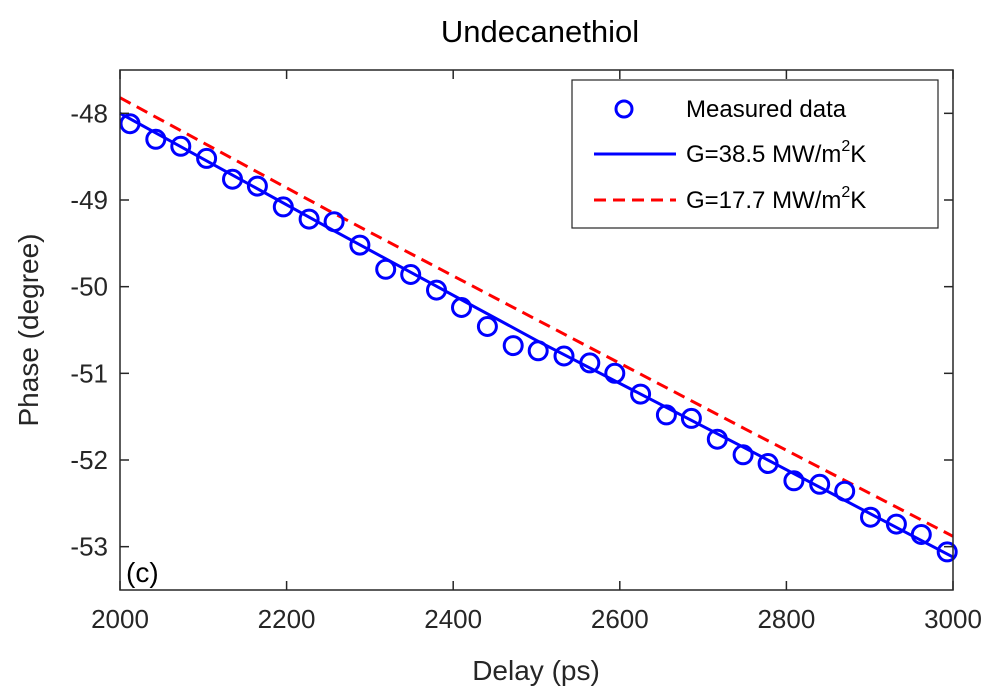 The width and height of the screenshot is (997, 696). Describe the element at coordinates (786, 619) in the screenshot. I see `x-tick-label: 2800` at that location.